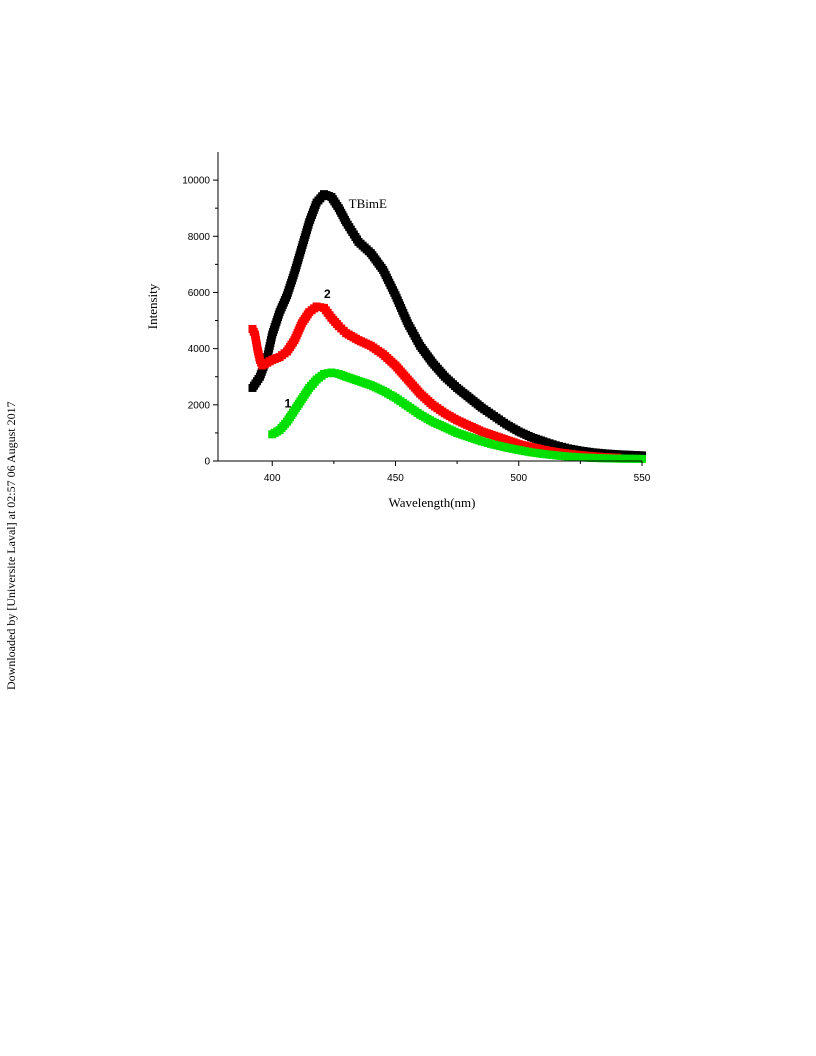  Describe the element at coordinates (199, 293) in the screenshot. I see `y-tick-label: 6000` at that location.